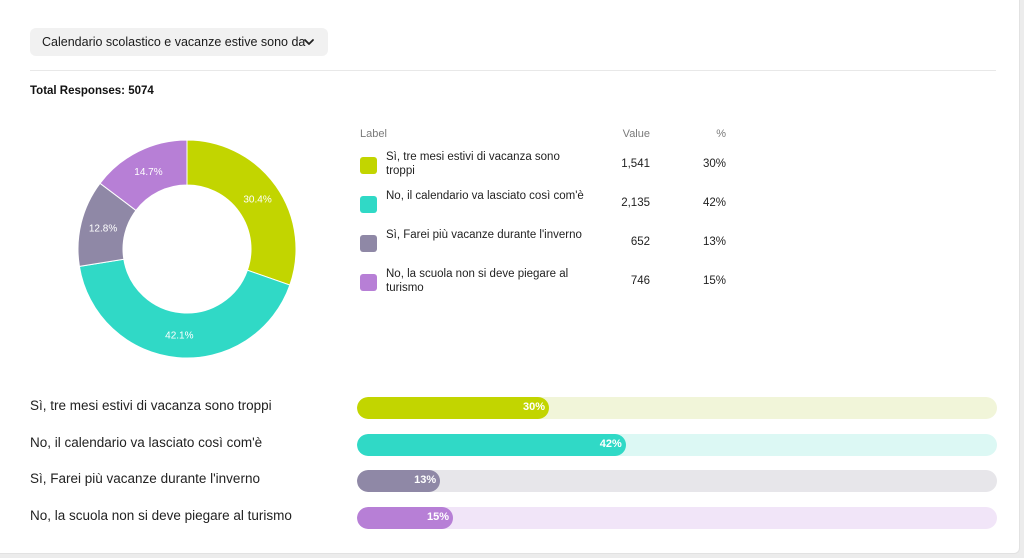 The height and width of the screenshot is (558, 1024). I want to click on legend-label: No, il calendario va lasciato così com'è, so click(485, 196).